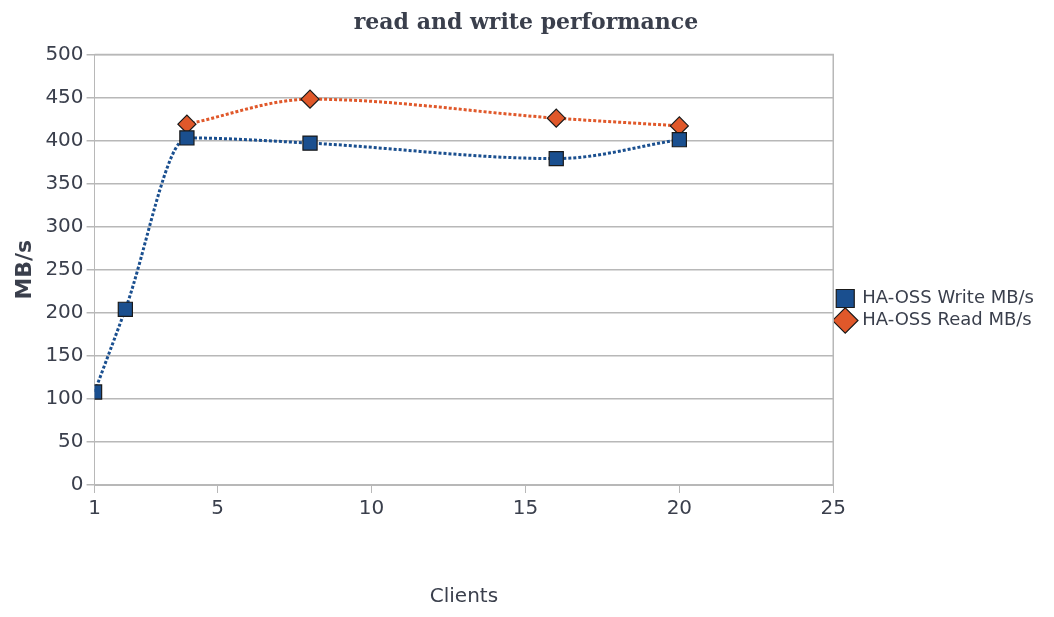  Describe the element at coordinates (77, 483) in the screenshot. I see `y-tick-label: 0` at that location.